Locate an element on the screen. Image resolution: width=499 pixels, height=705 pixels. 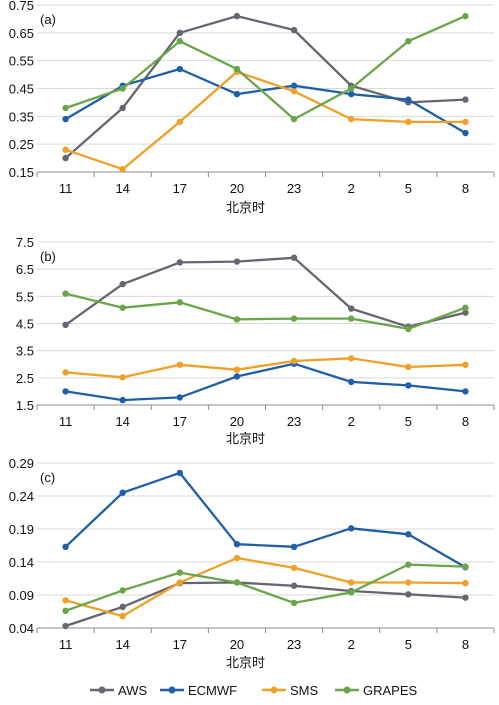
y-tick-label: 0.15 is located at coordinates (21, 172).